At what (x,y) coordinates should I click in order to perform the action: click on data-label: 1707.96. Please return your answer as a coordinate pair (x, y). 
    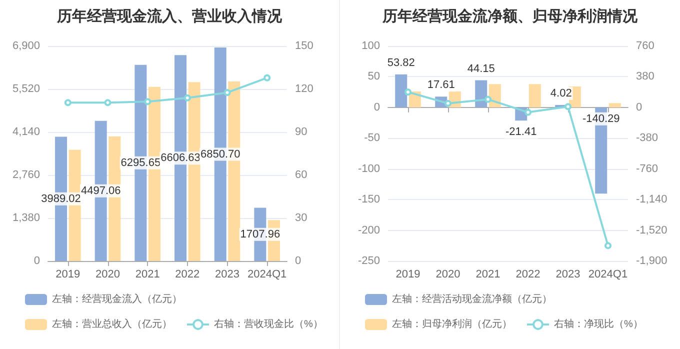
    Looking at the image, I should click on (260, 234).